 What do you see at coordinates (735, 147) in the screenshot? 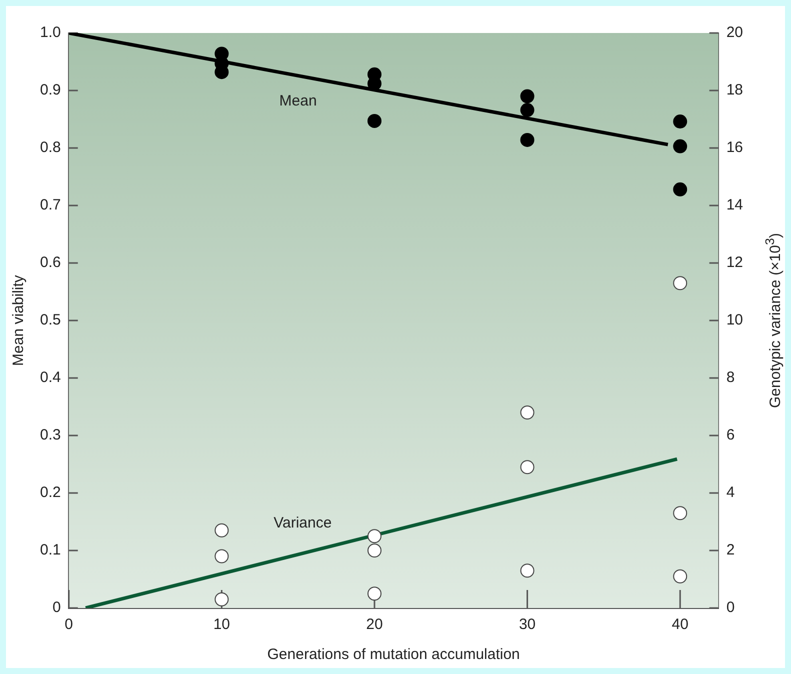
I see `y2-tick-label: 16` at bounding box center [735, 147].